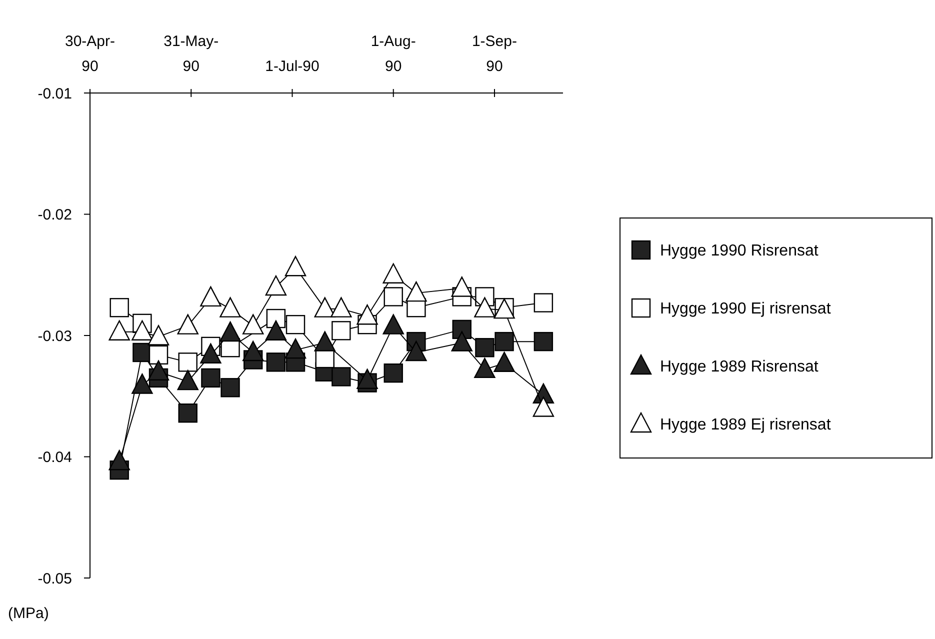 The image size is (935, 639). I want to click on y-tick-label: -0.05, so click(55, 579).